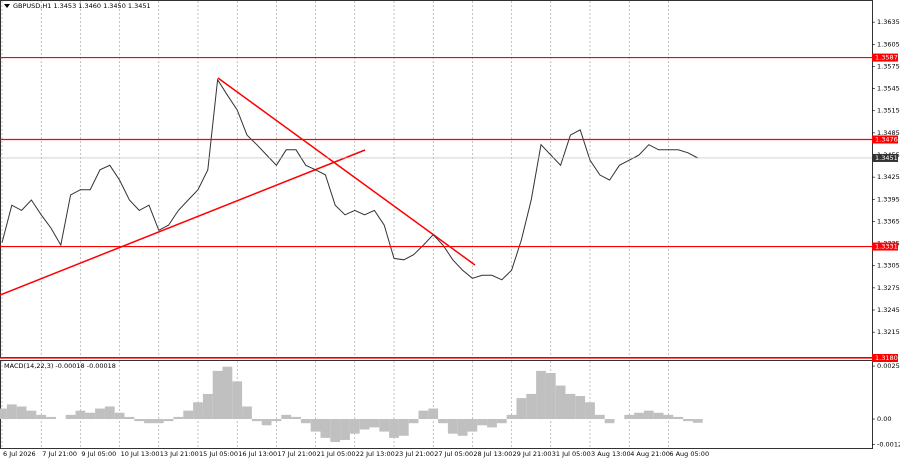 The height and width of the screenshot is (460, 900). What do you see at coordinates (888, 288) in the screenshot?
I see `y-tick-label: 1.3275` at bounding box center [888, 288].